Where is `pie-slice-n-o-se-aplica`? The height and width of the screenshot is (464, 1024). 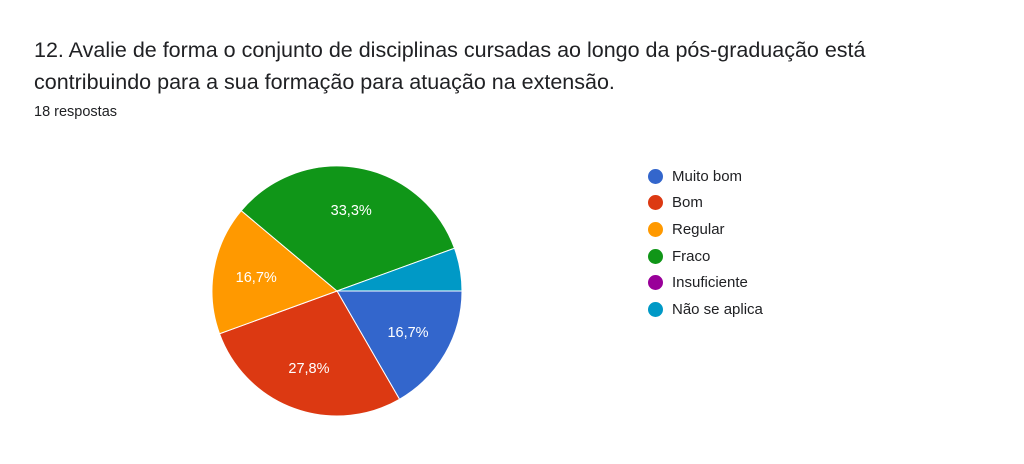 pie-slice-n-o-se-aplica is located at coordinates (399, 269).